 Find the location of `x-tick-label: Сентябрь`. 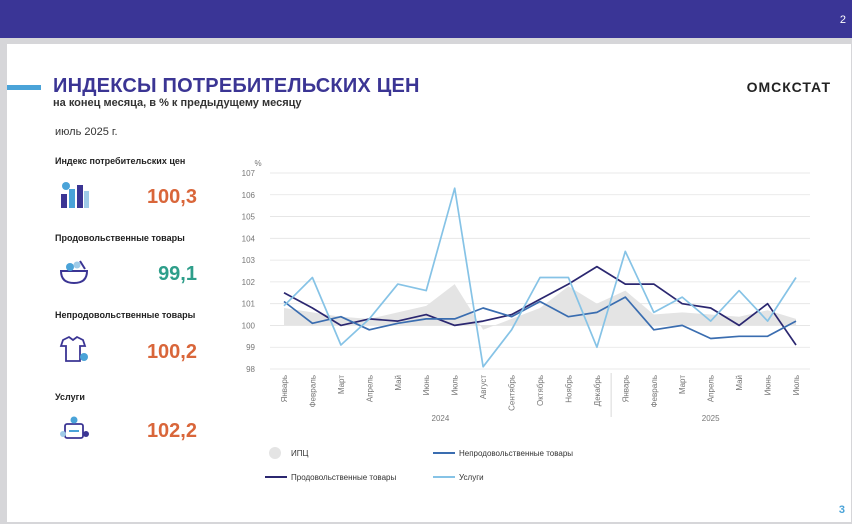

x-tick-label: Сентябрь is located at coordinates (512, 393).